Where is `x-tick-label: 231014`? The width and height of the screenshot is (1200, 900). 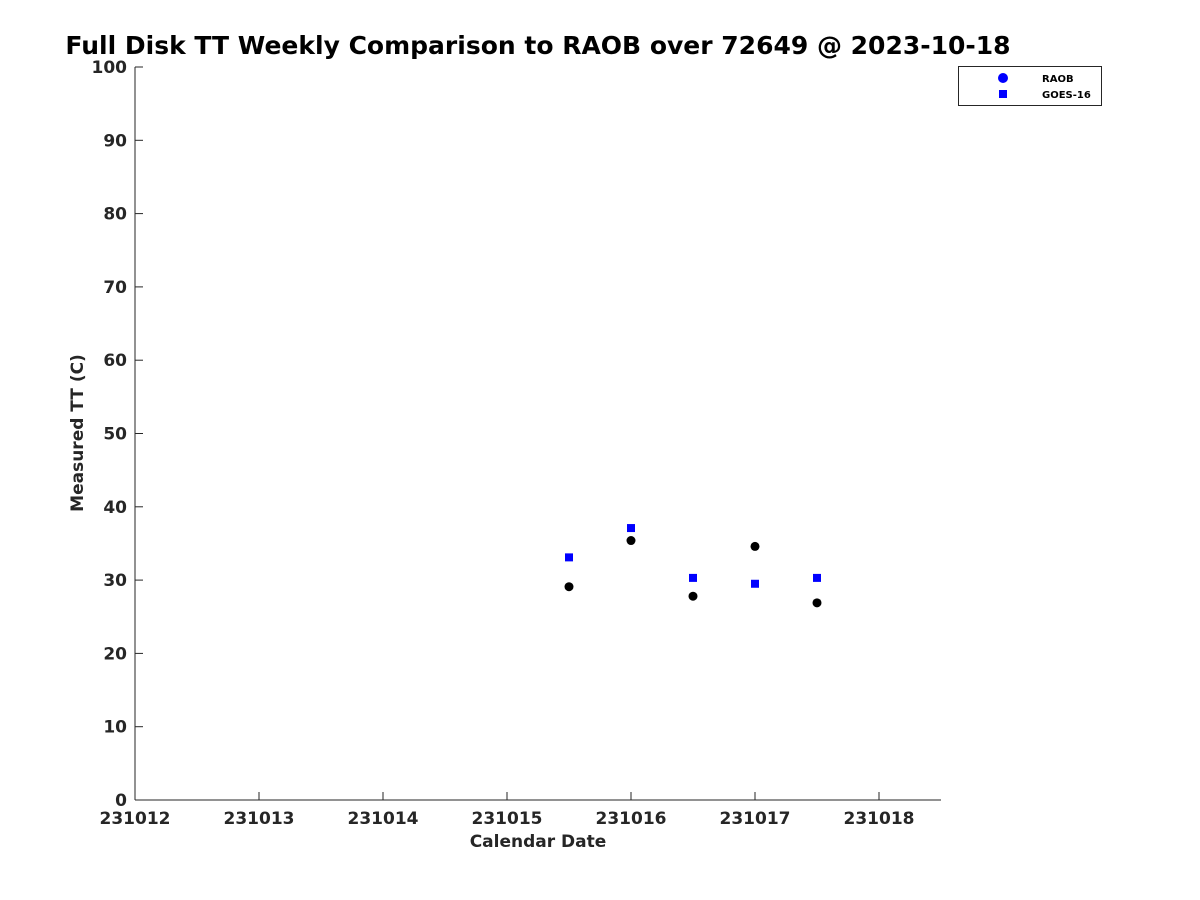
x-tick-label: 231014 is located at coordinates (383, 819).